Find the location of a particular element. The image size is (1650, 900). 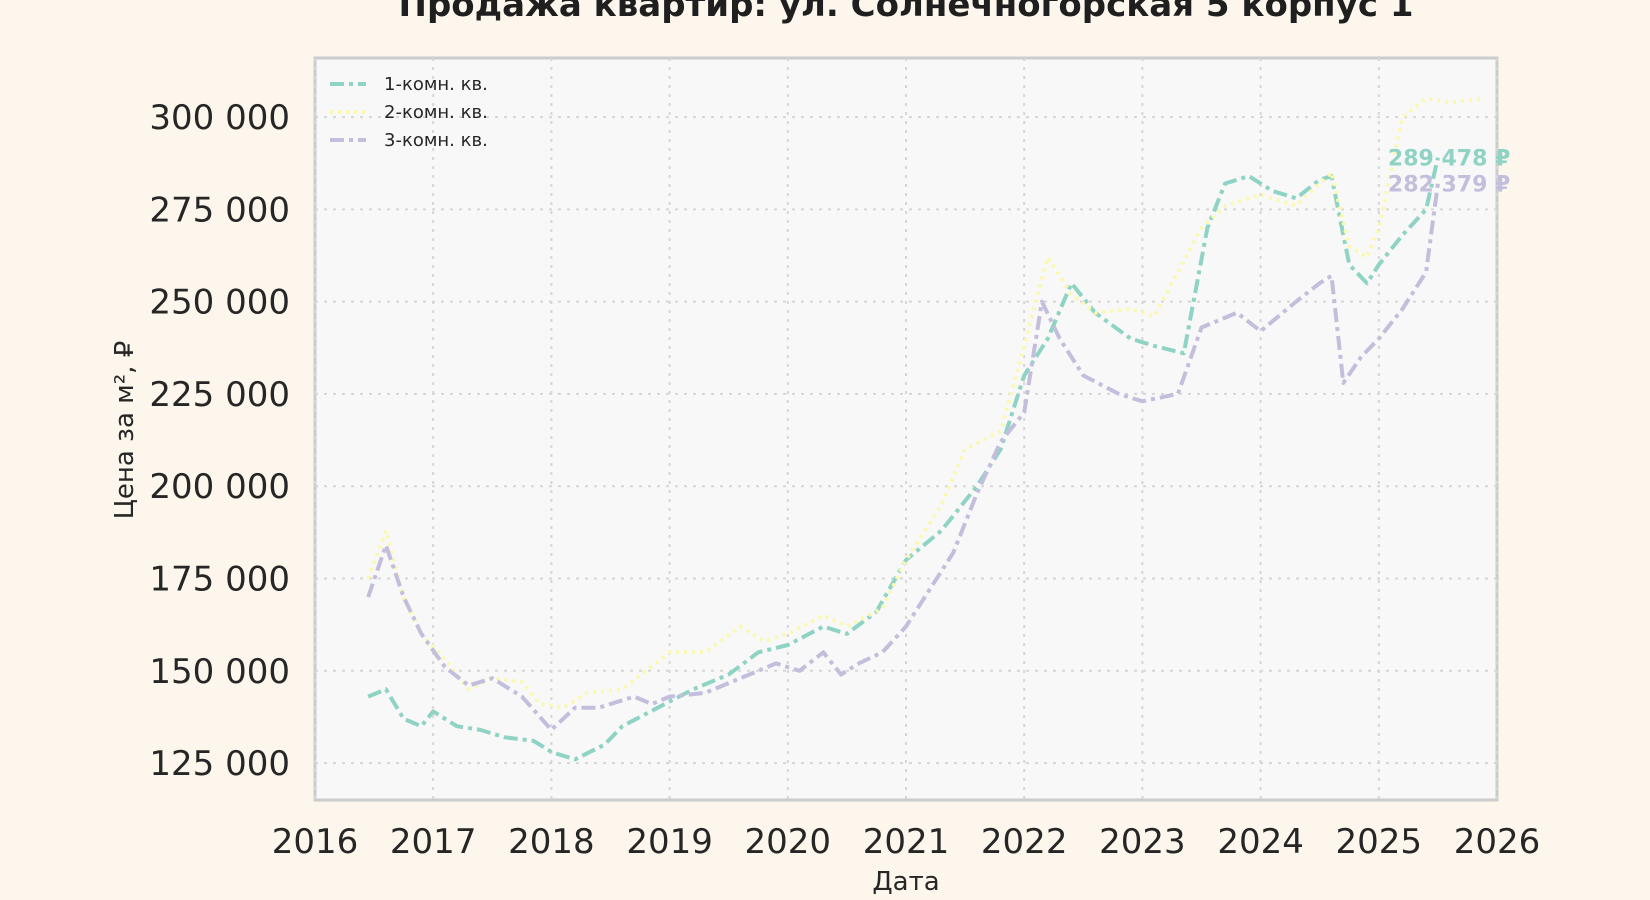

legend-label: 2-комн. кв. is located at coordinates (436, 112).